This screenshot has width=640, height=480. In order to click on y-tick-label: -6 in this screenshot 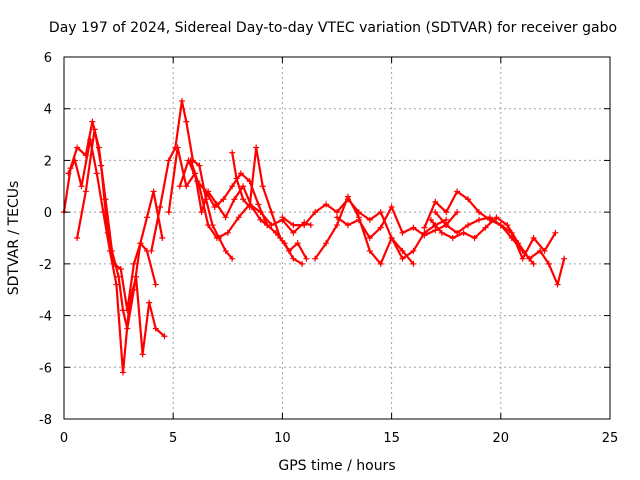, I will do `click(45, 368)`.